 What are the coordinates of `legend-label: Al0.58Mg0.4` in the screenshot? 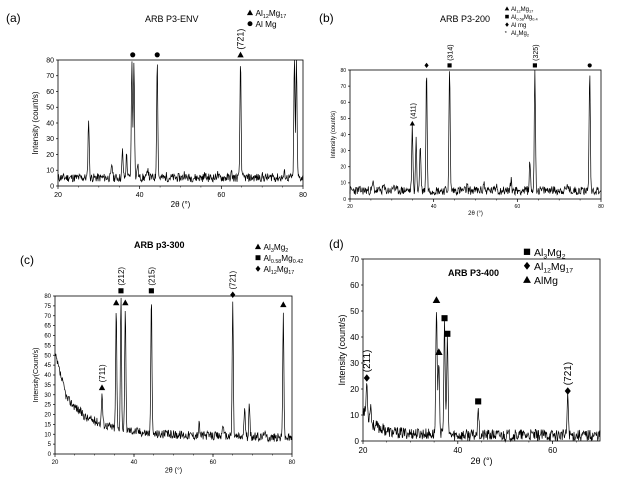 It's located at (525, 18).